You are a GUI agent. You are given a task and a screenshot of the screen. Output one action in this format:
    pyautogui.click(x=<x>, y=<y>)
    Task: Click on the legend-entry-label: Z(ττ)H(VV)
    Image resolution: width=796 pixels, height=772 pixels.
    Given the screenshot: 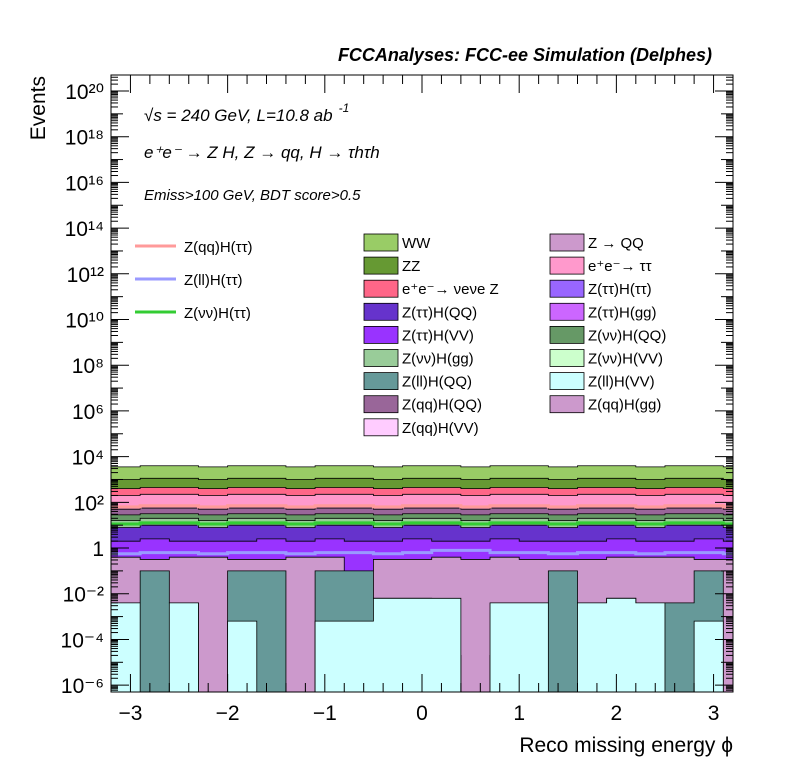 What is the action you would take?
    pyautogui.click(x=438, y=335)
    